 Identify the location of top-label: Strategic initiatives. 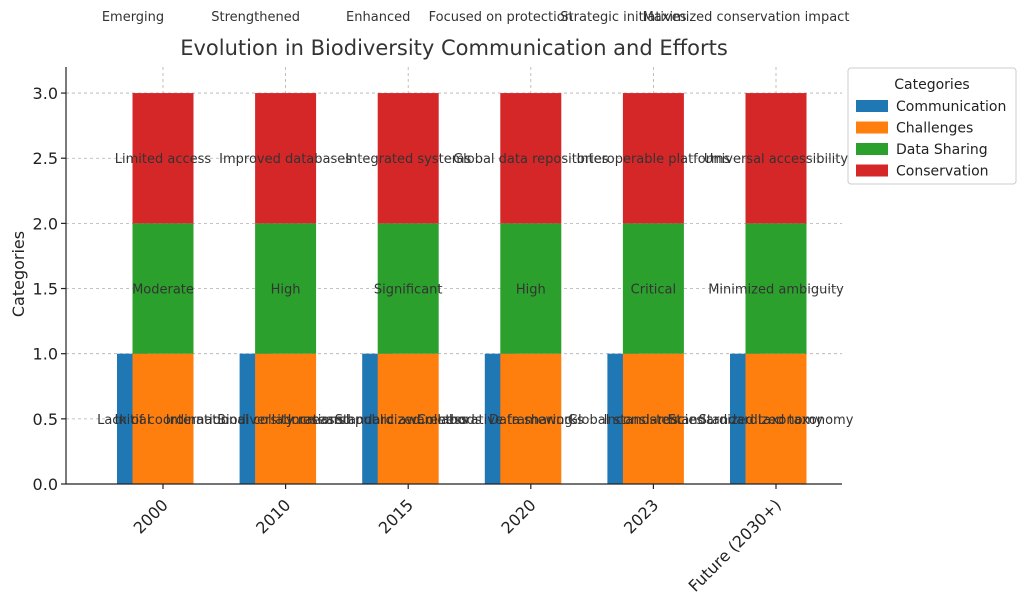
(623, 17).